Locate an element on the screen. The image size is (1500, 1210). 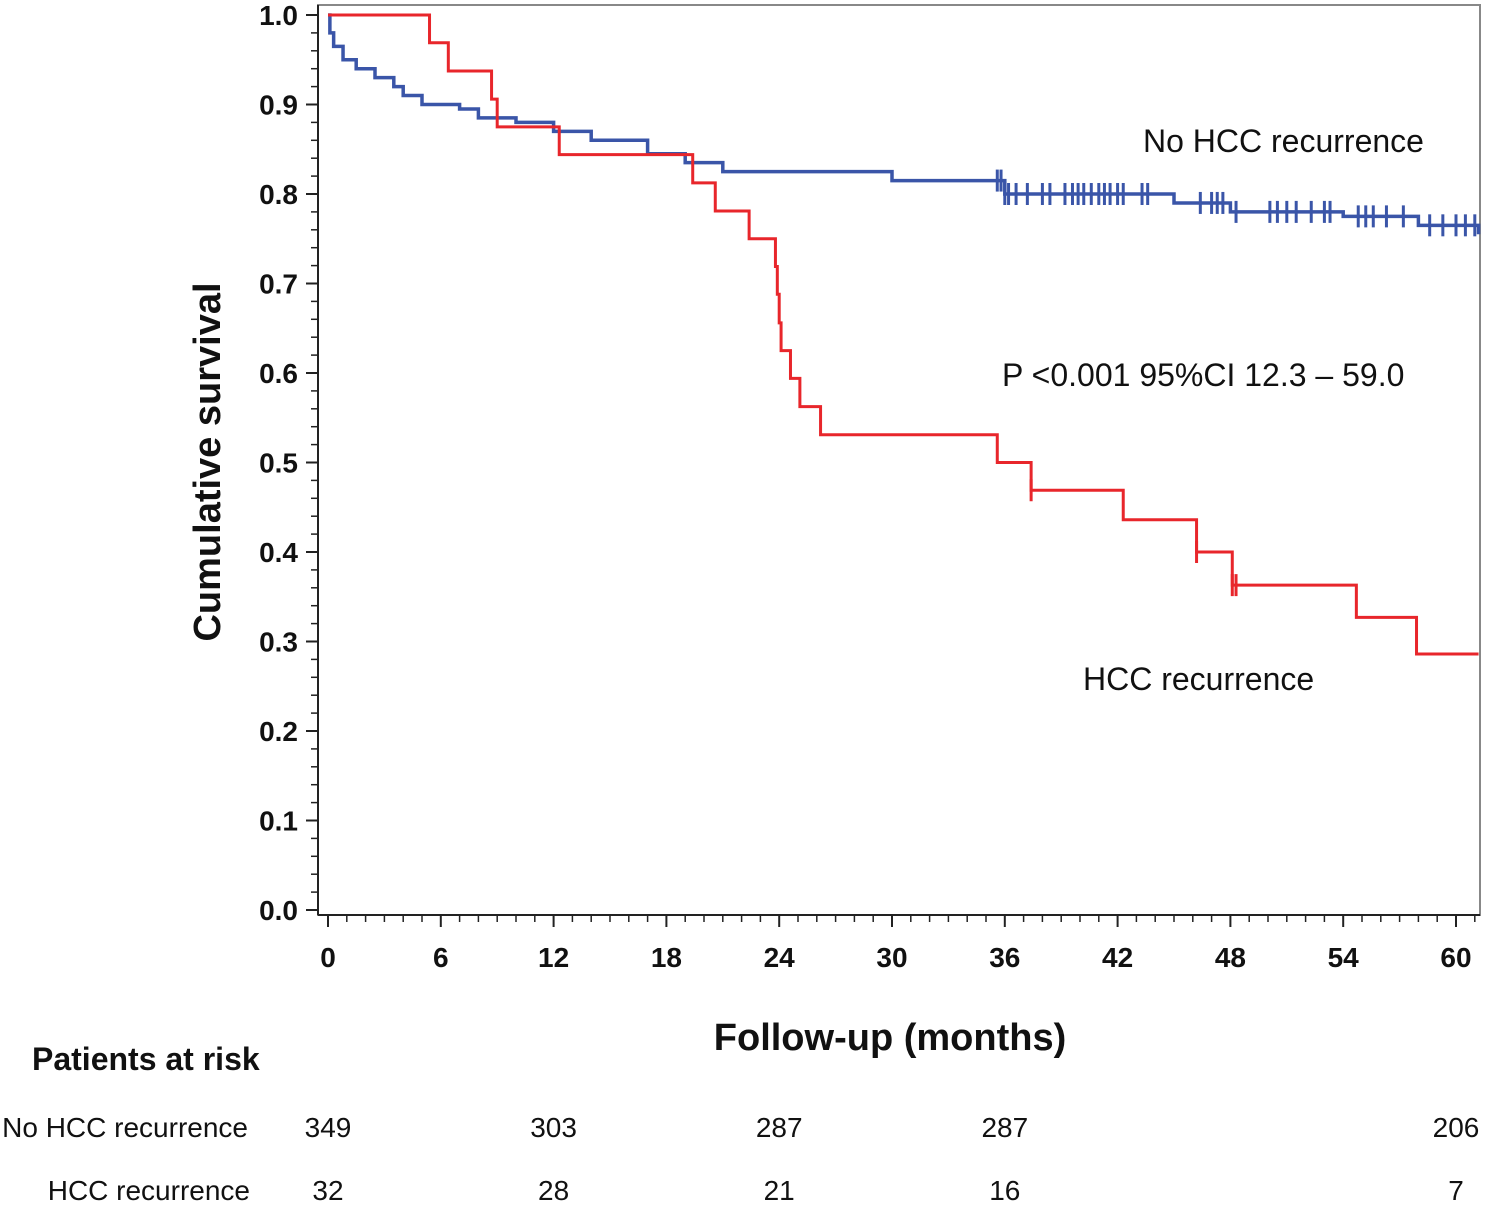
x-tick-label: 60 is located at coordinates (1455, 957).